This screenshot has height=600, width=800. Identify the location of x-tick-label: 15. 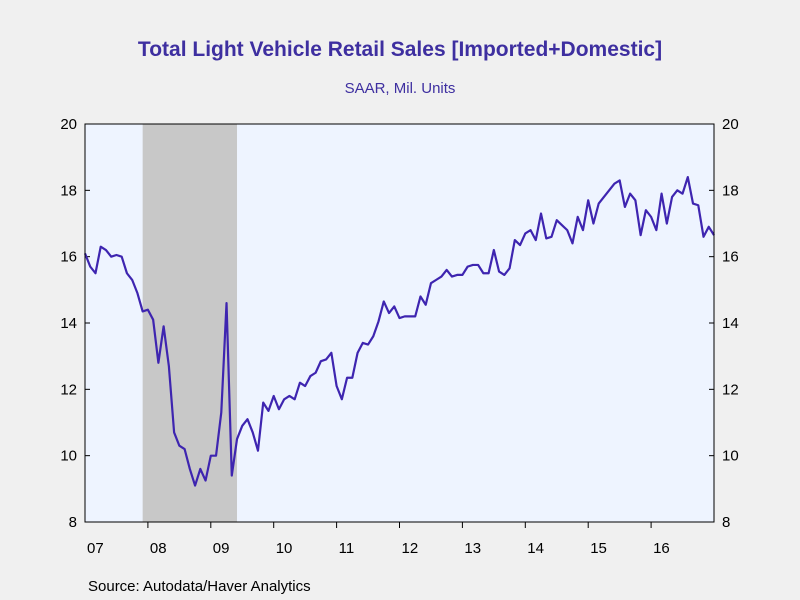
(598, 548).